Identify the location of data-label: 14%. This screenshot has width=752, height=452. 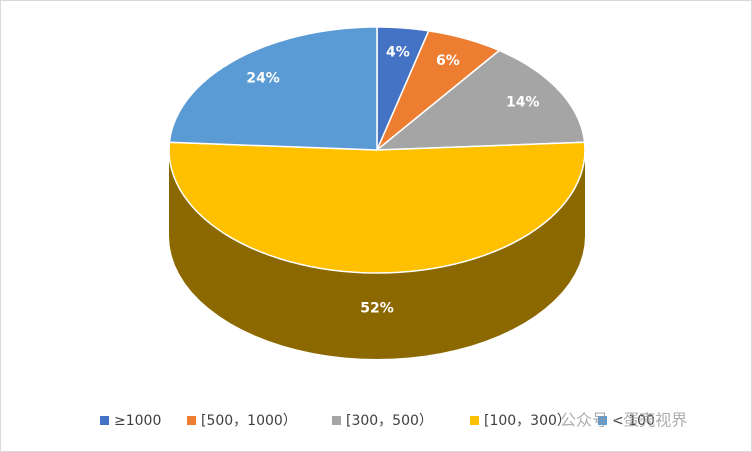
(523, 103).